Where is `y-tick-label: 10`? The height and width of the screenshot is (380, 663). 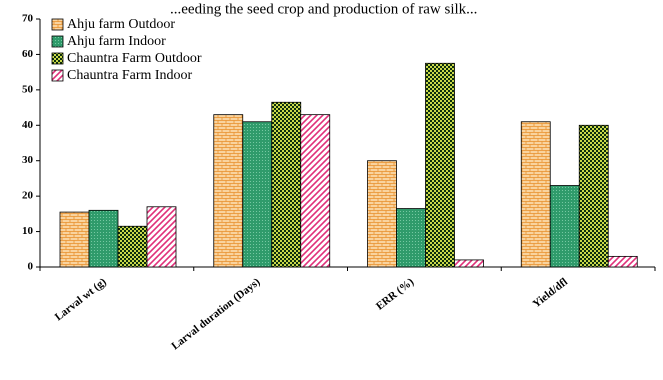 y-tick-label: 10 is located at coordinates (28, 231).